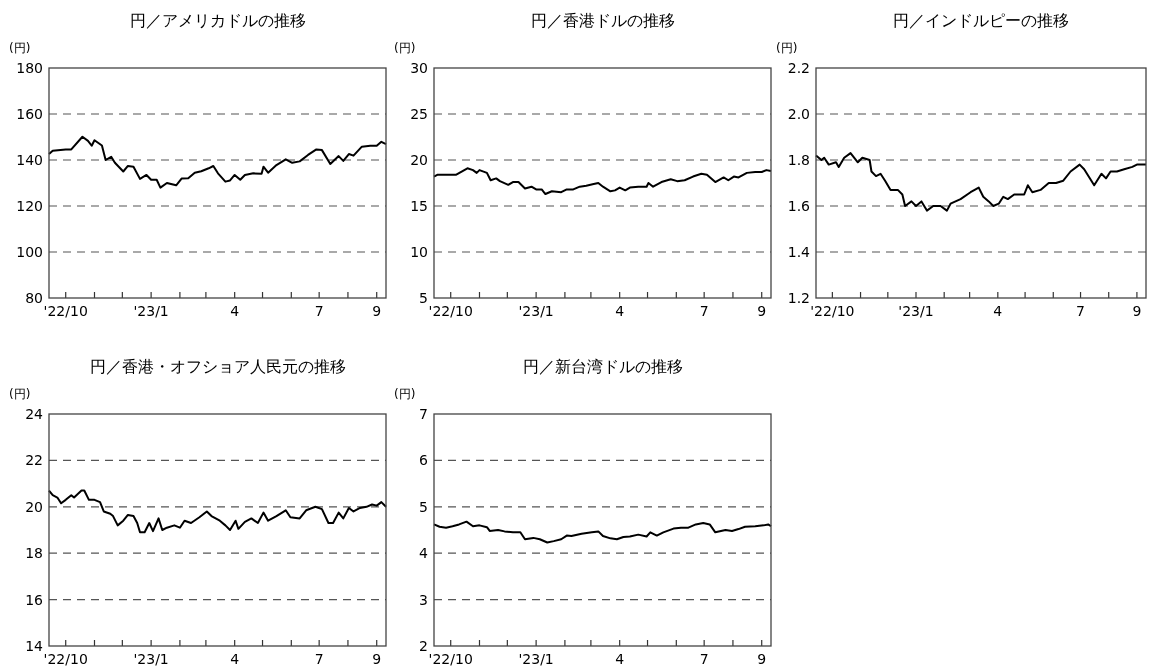 This screenshot has width=1155, height=669. I want to click on y-tick-label: 2, so click(423, 646).